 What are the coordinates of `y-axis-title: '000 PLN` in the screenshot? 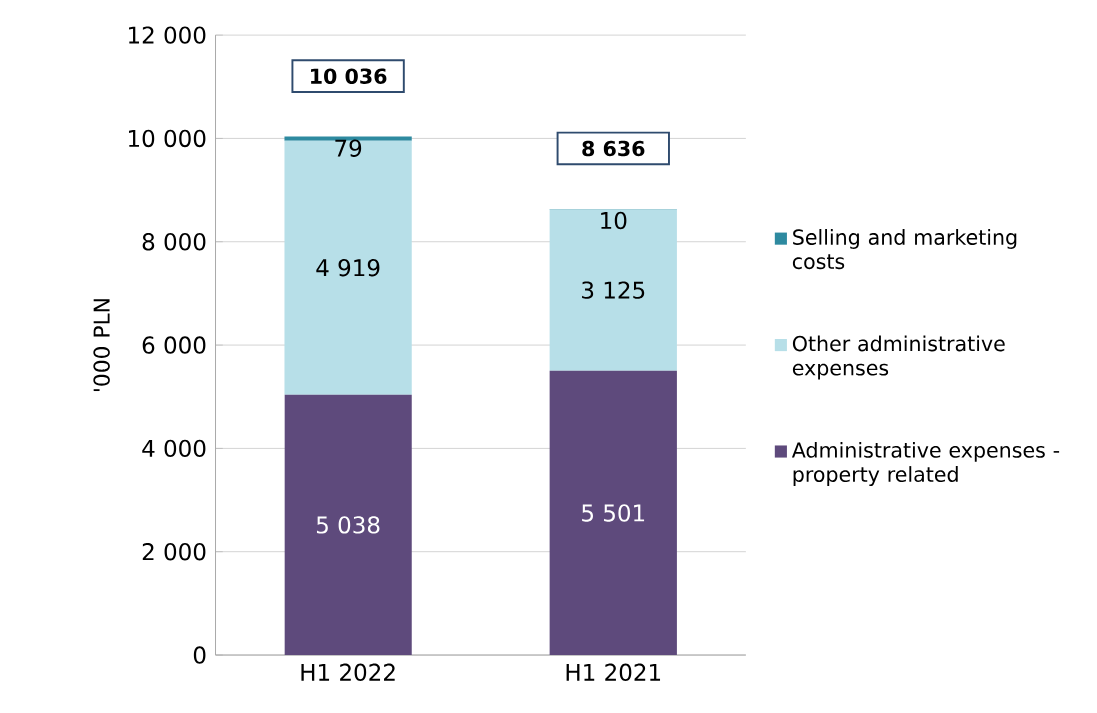 It's located at (101, 345).